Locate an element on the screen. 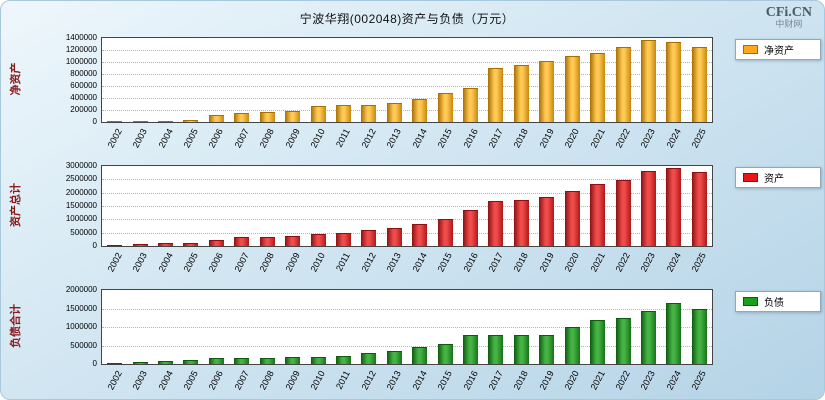 This screenshot has height=400, width=825. xlabel-2013: 2013 is located at coordinates (394, 262).